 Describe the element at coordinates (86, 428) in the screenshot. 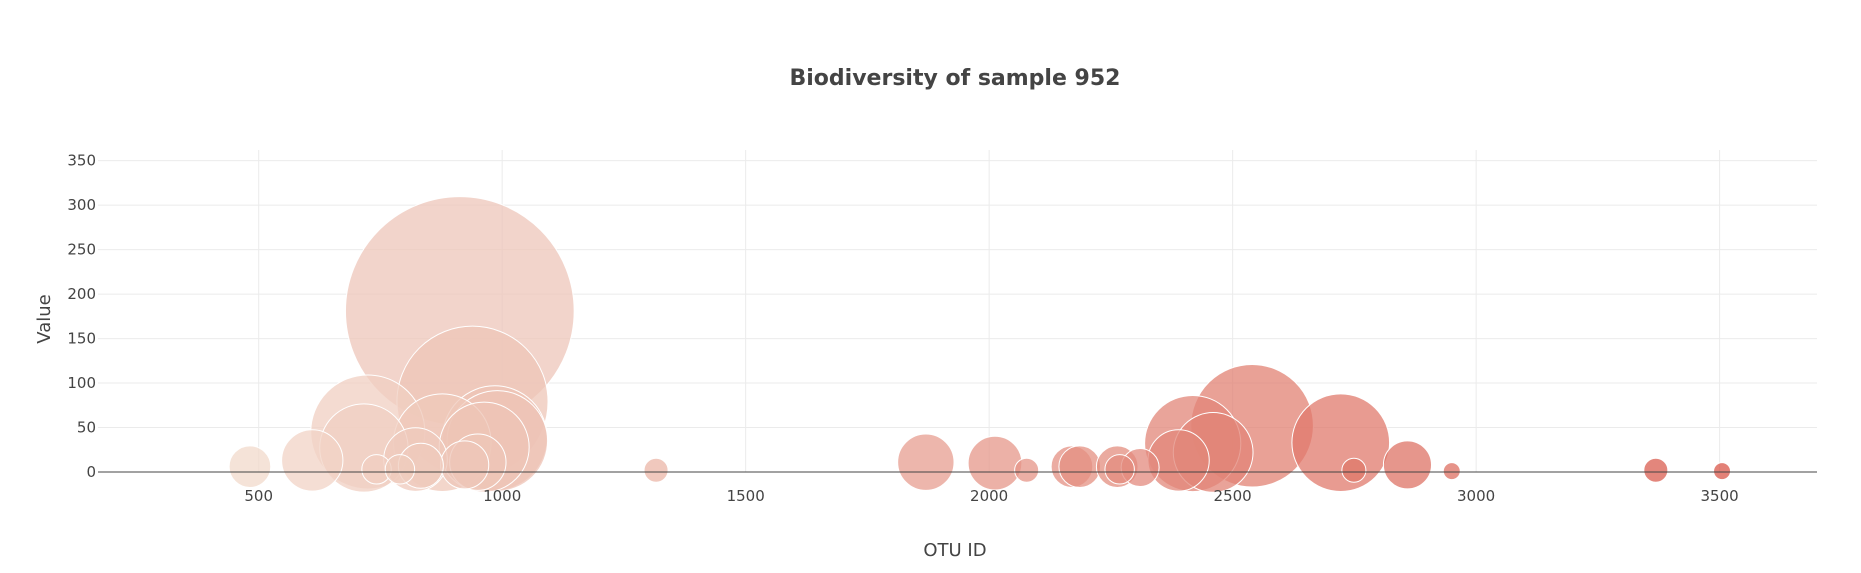

I see `y-tick-label: 50` at that location.